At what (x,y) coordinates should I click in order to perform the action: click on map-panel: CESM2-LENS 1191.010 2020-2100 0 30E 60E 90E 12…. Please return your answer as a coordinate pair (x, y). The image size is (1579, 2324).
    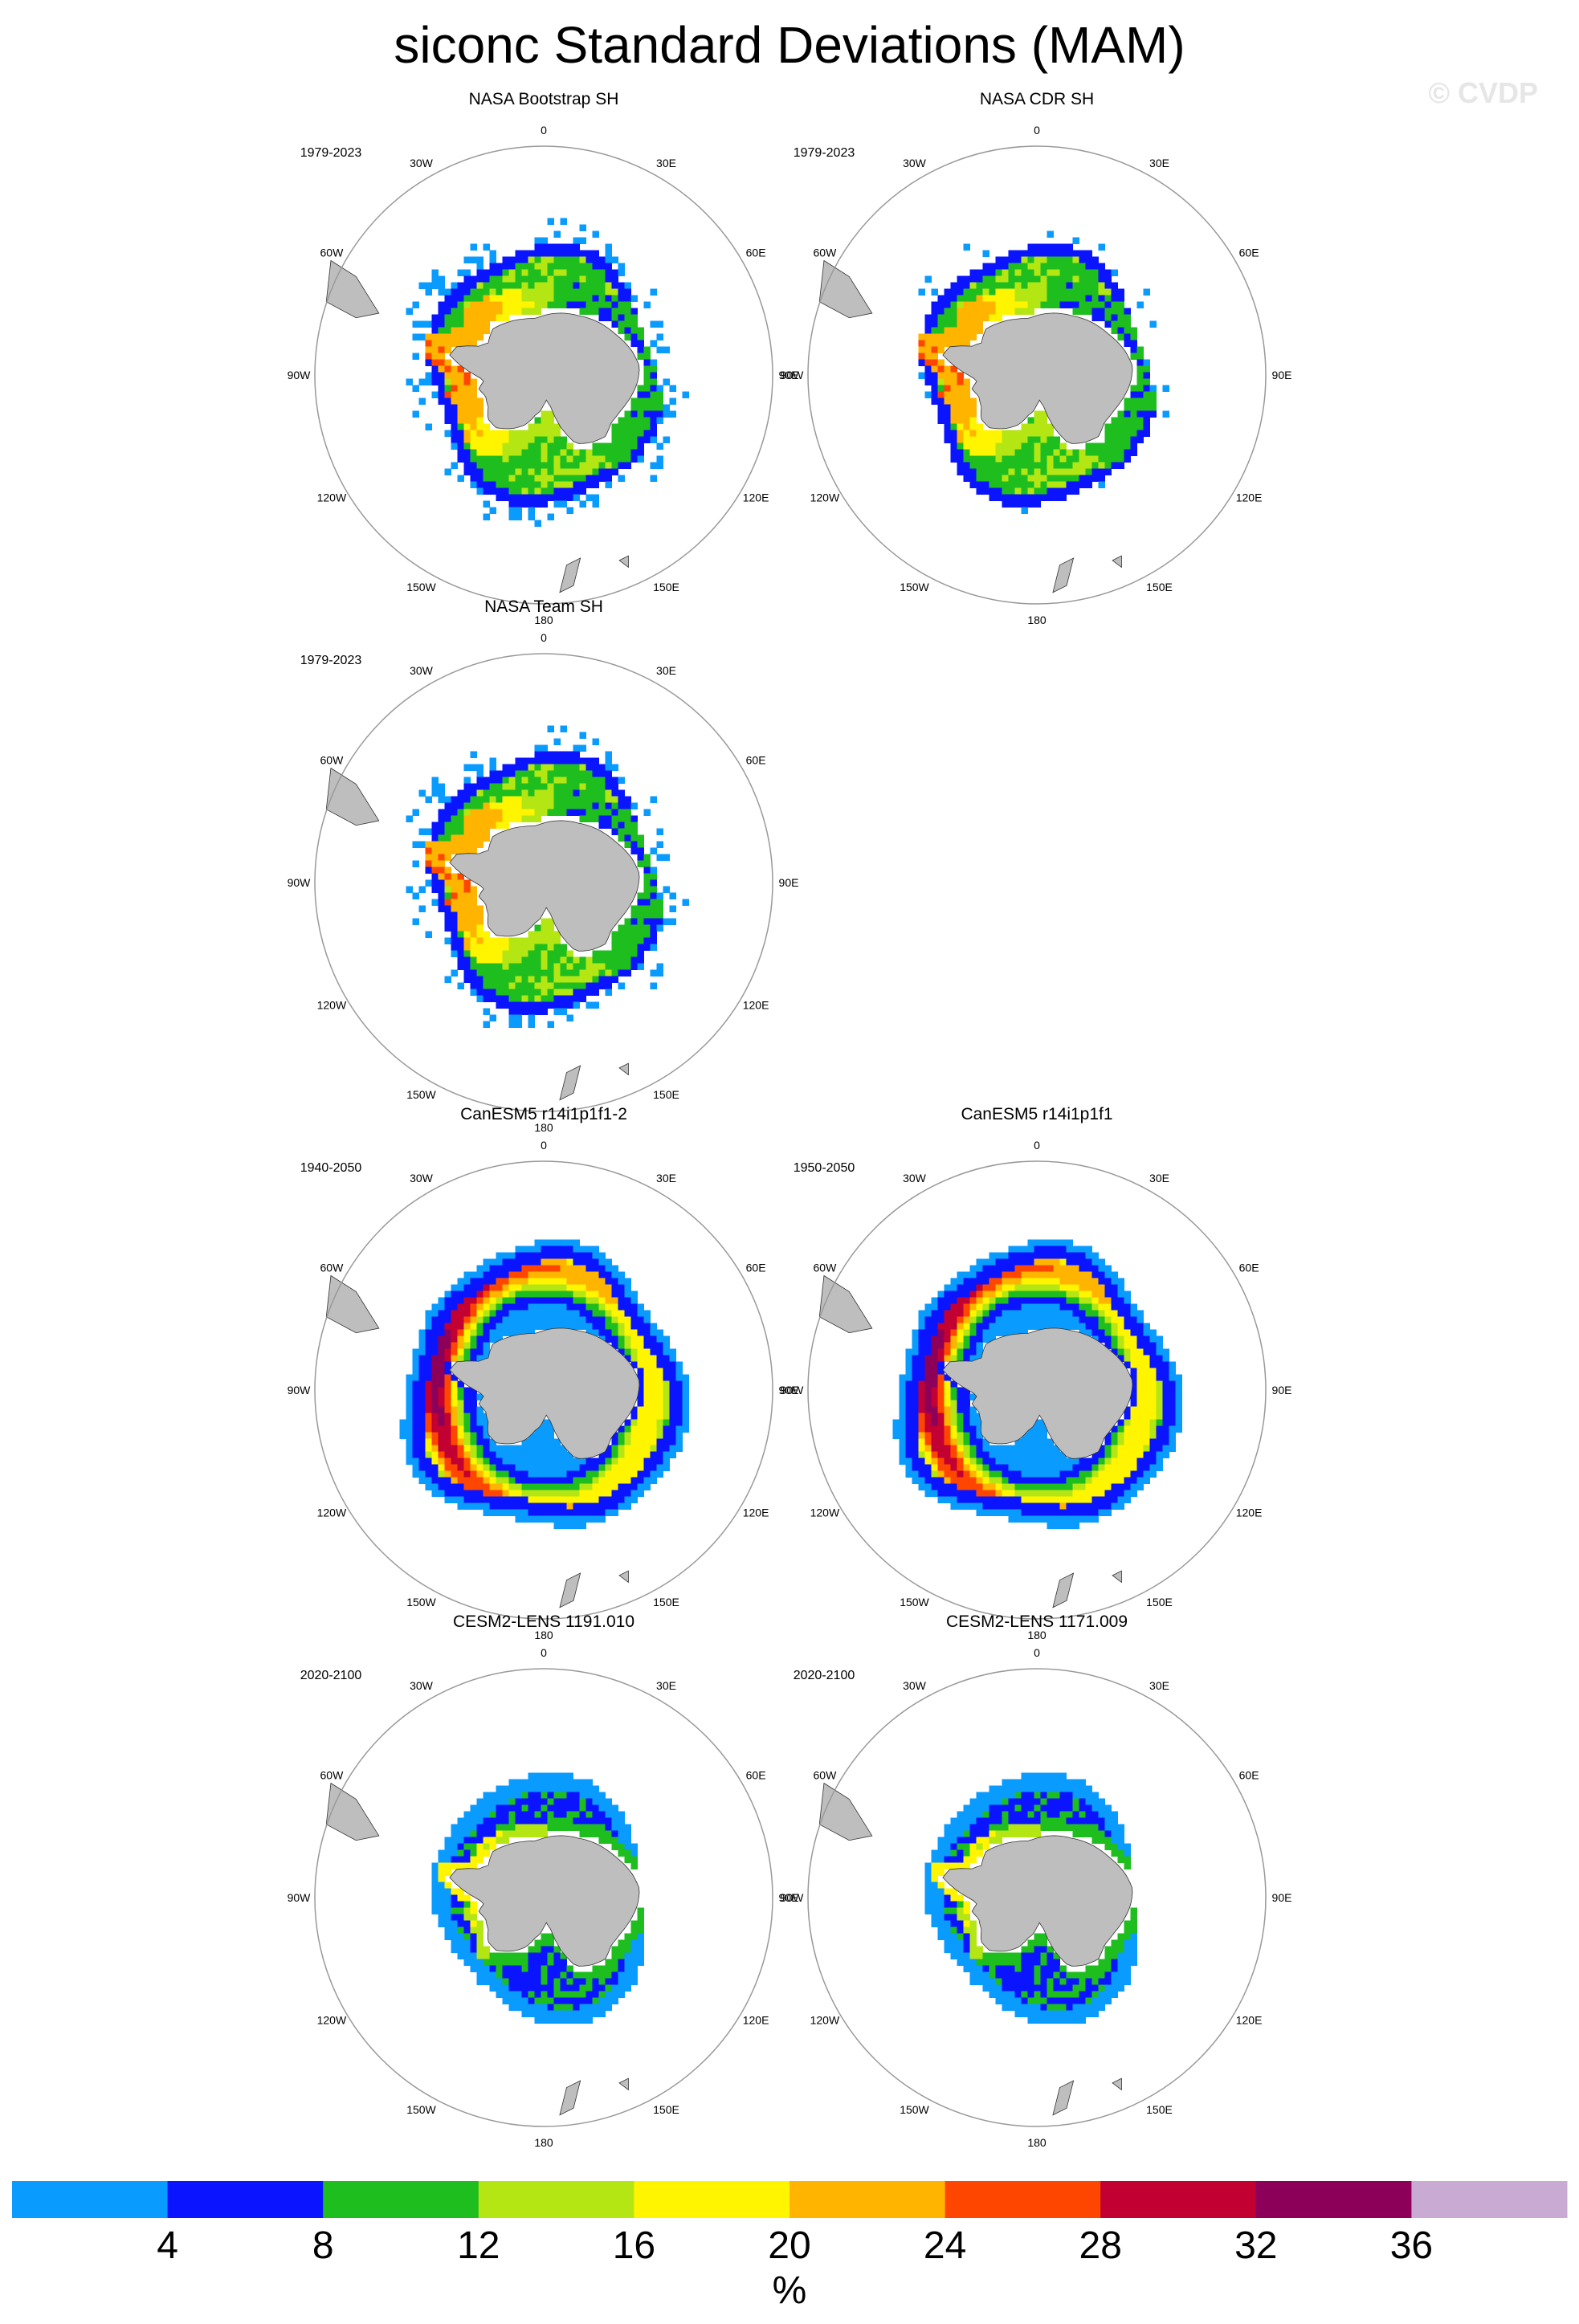
    Looking at the image, I should click on (543, 1881).